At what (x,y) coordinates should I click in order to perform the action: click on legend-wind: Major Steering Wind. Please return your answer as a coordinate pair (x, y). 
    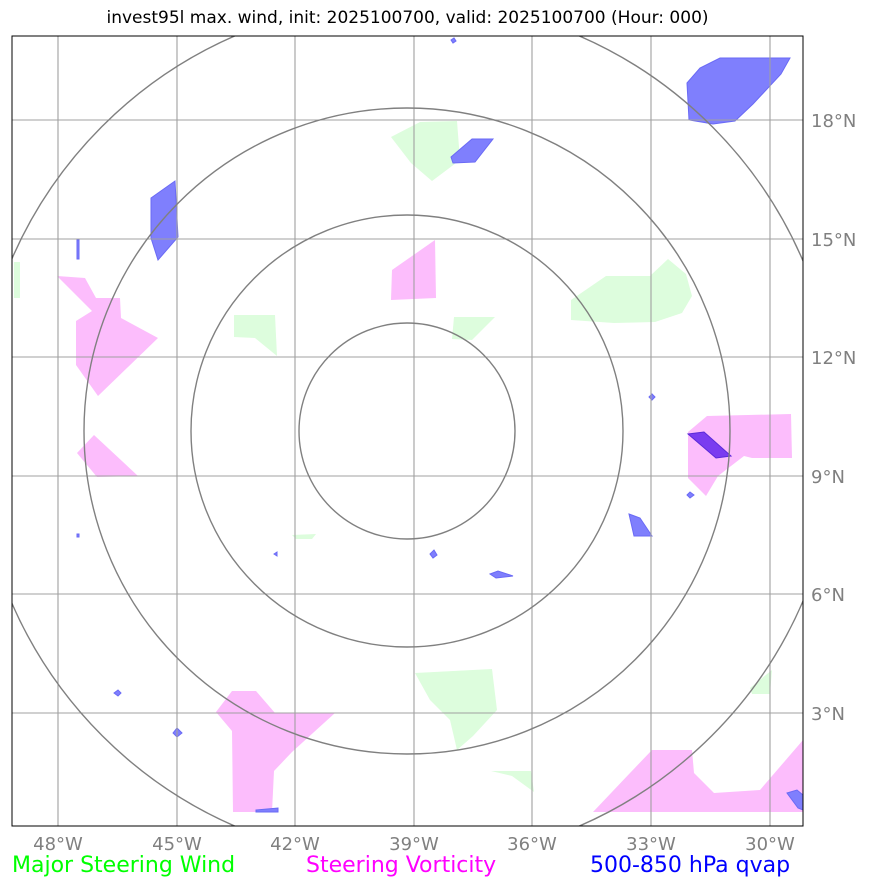
    Looking at the image, I should click on (124, 865).